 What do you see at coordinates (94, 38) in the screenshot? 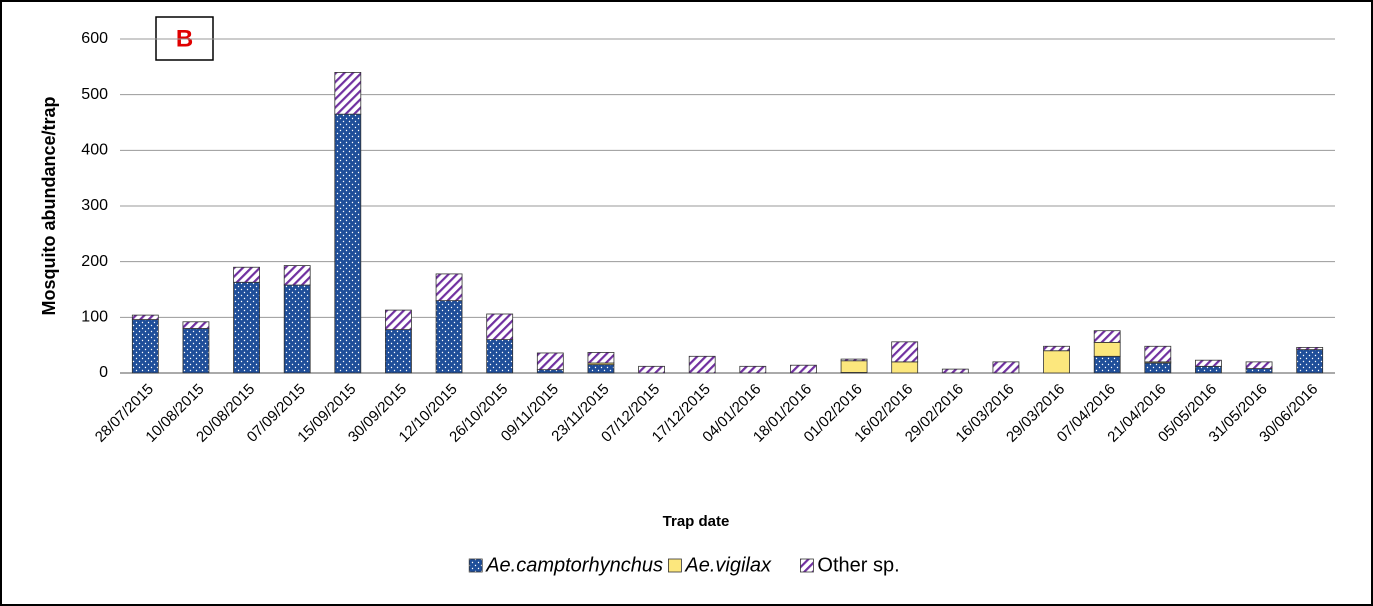
I see `y-tick-label: 600` at bounding box center [94, 38].